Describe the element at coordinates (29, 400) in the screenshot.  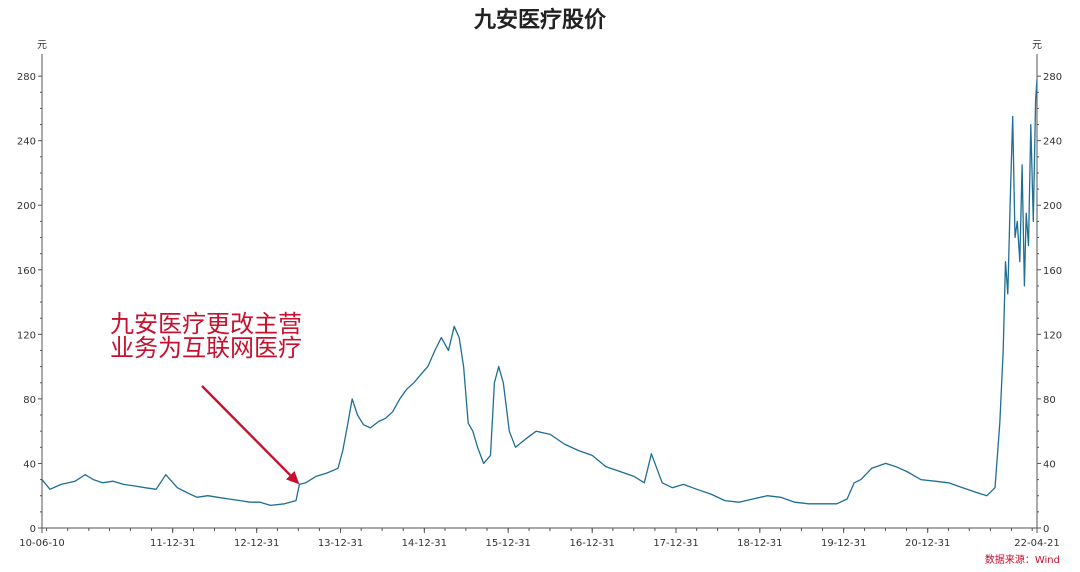
I see `left-y-tick-label: 80` at that location.